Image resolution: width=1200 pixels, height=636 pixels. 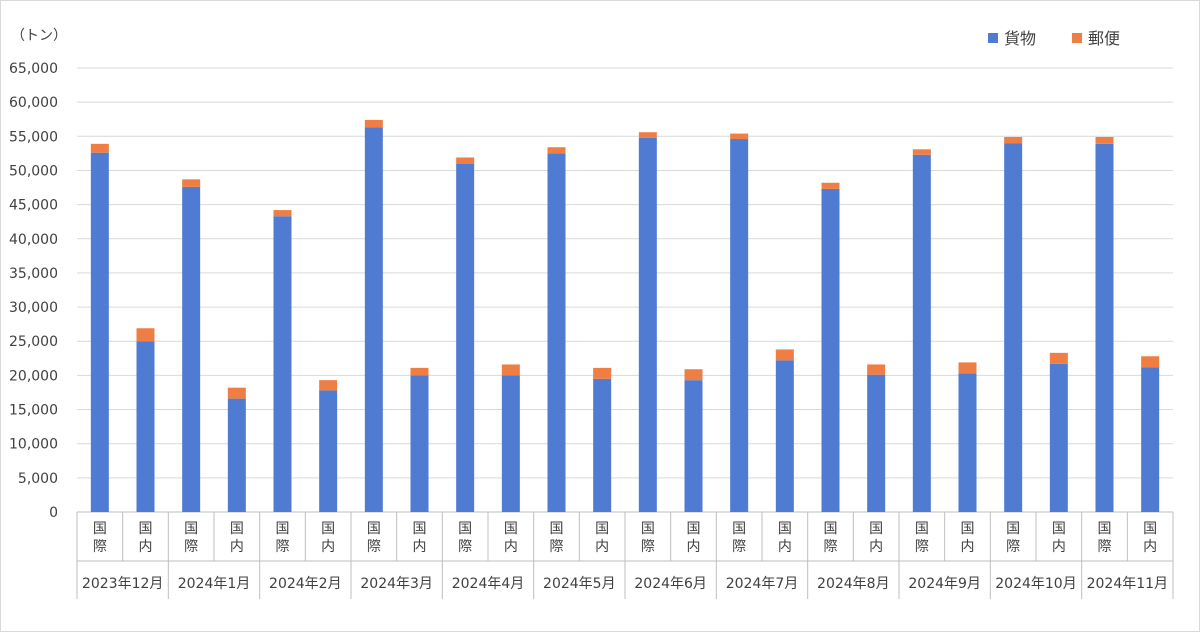 What do you see at coordinates (33, 308) in the screenshot?
I see `y-tick-label: 30,000` at bounding box center [33, 308].